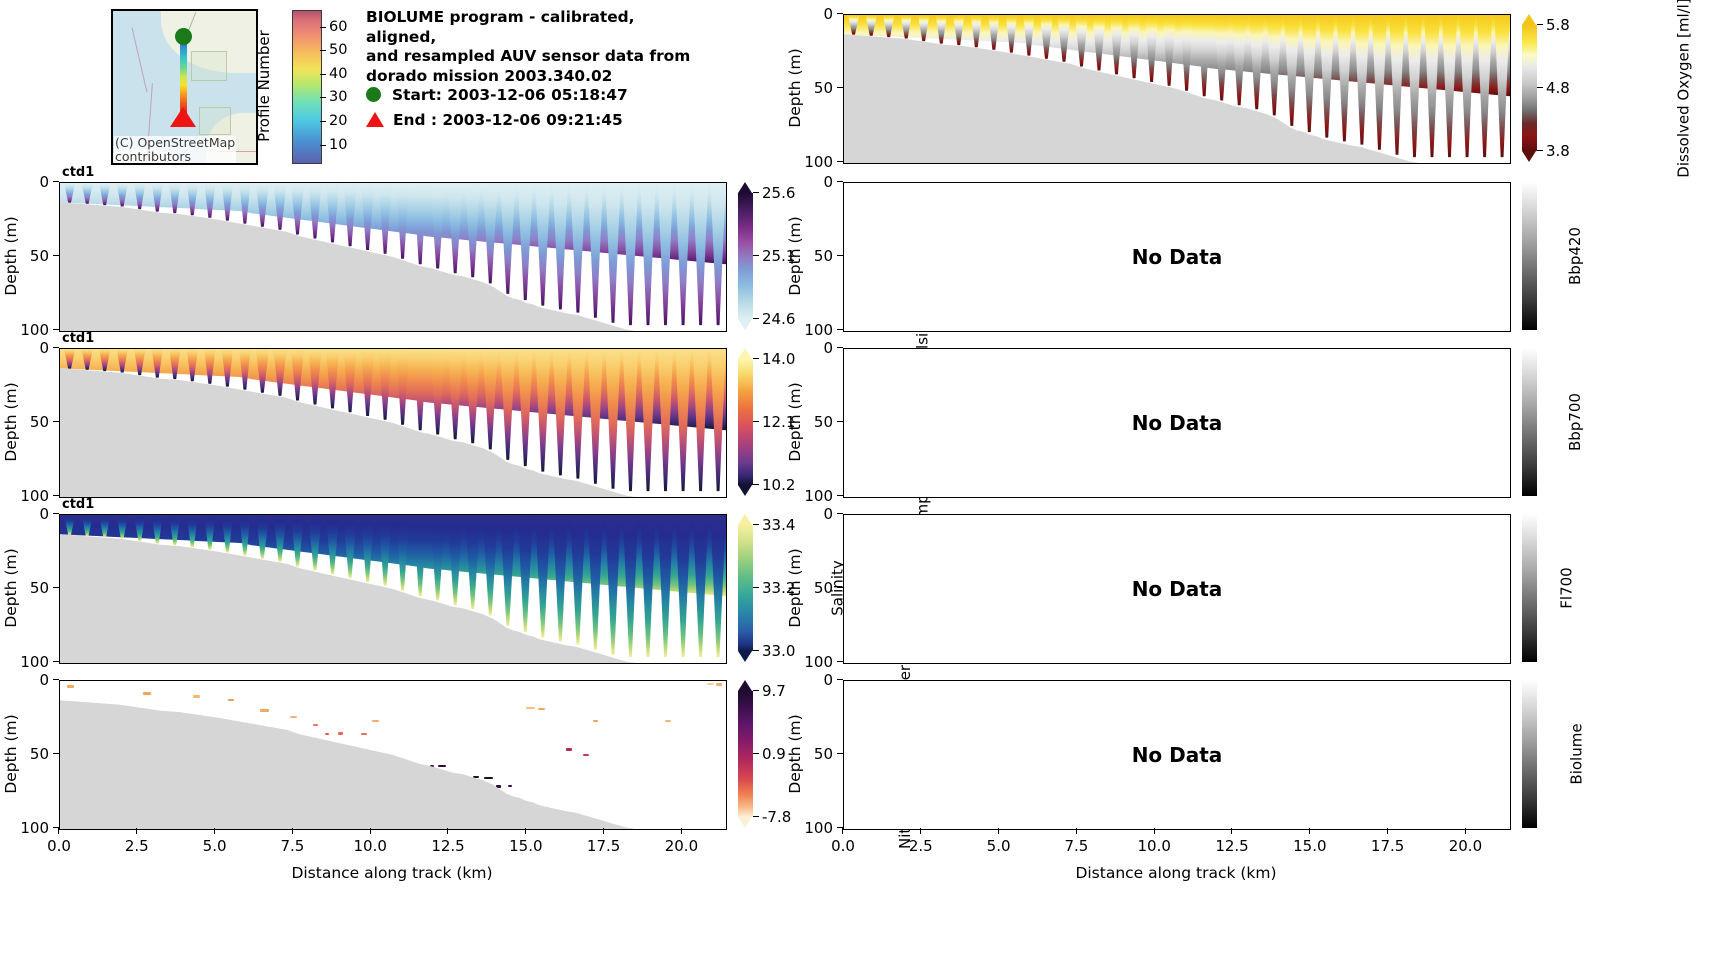  Describe the element at coordinates (338, 26) in the screenshot. I see `profile-cbar-ticklabel: 60` at that location.